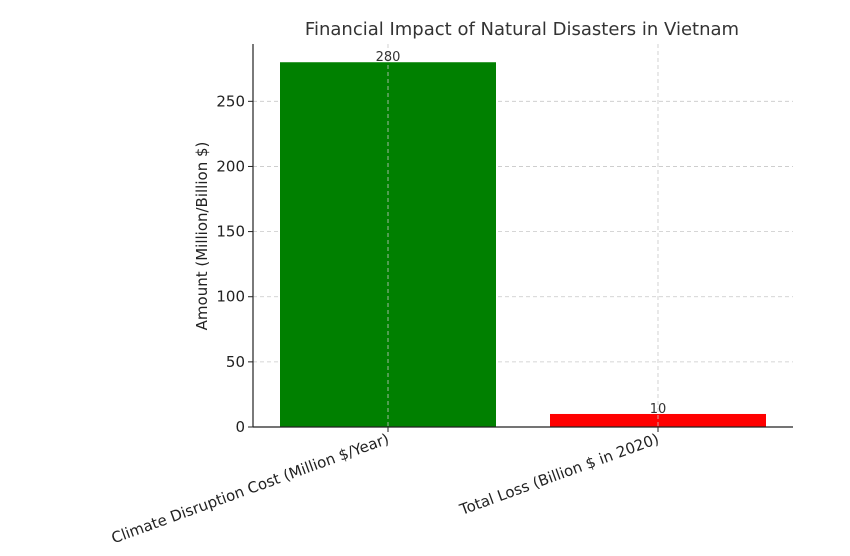  I want to click on y-tick-label: 150, so click(230, 232).